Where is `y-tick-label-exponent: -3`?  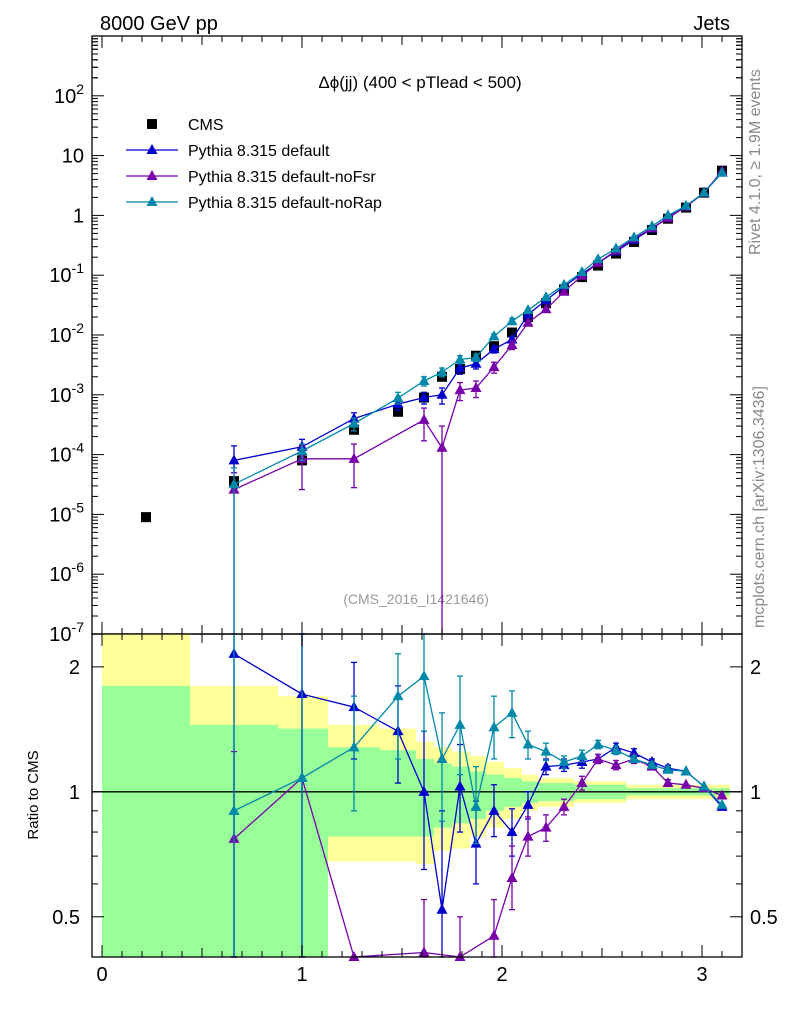 y-tick-label-exponent: -3 is located at coordinates (78, 388).